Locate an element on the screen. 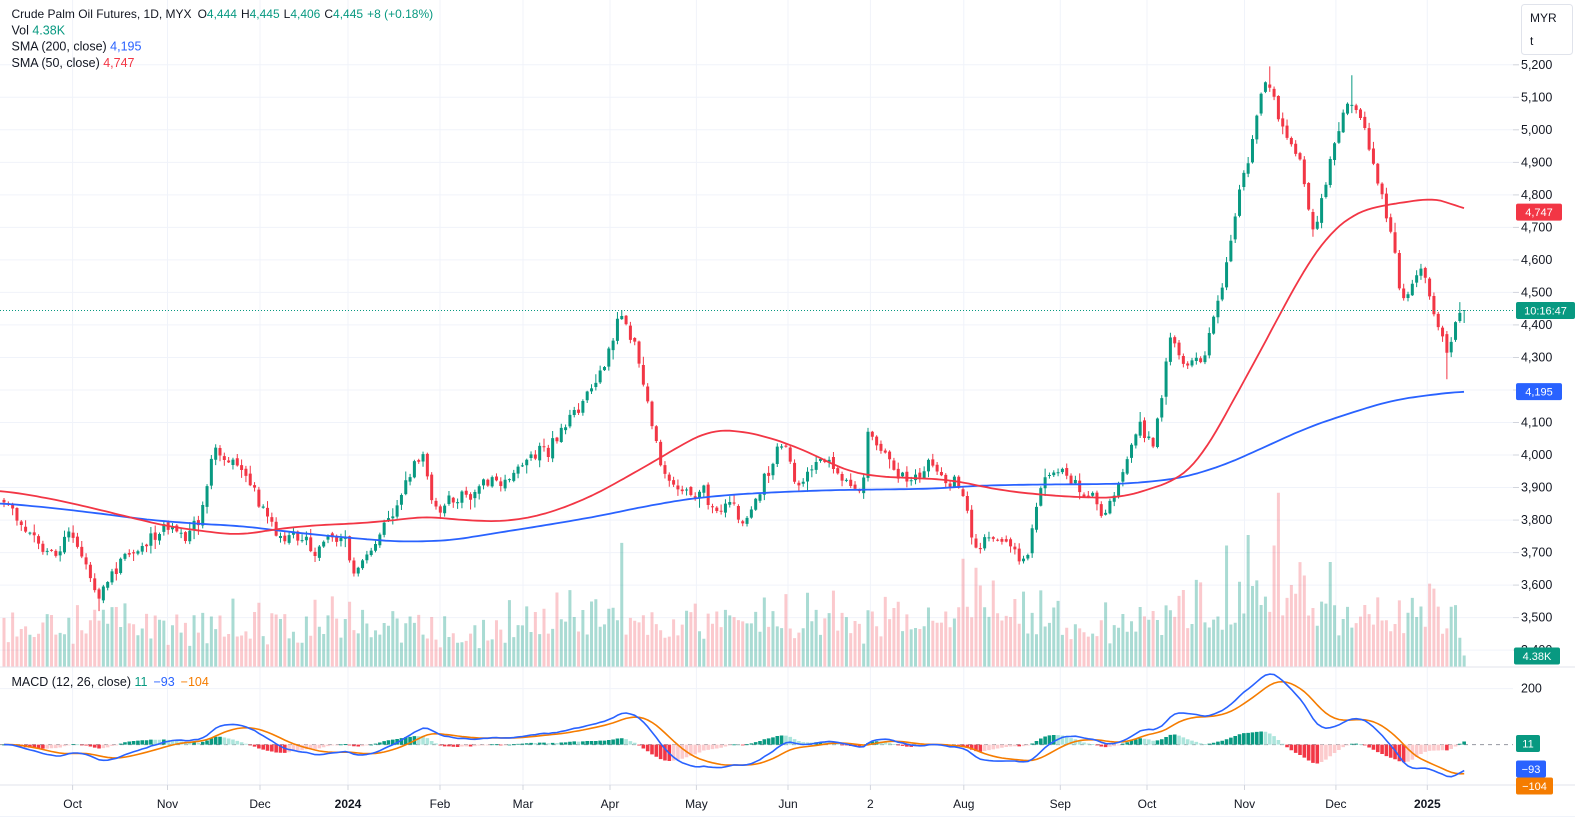 This screenshot has height=830, width=1575. svg-text: 4,300 is located at coordinates (1536, 358).